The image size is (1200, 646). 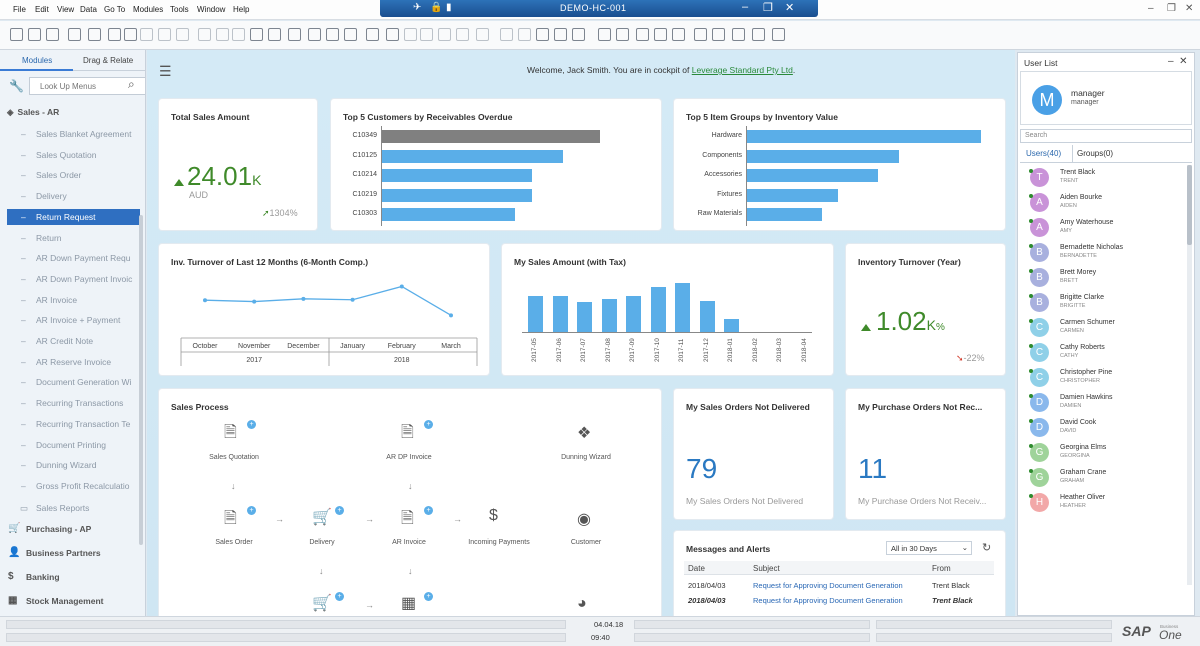 What do you see at coordinates (1151, 8) in the screenshot?
I see `doc-minimize-icon: –` at bounding box center [1151, 8].